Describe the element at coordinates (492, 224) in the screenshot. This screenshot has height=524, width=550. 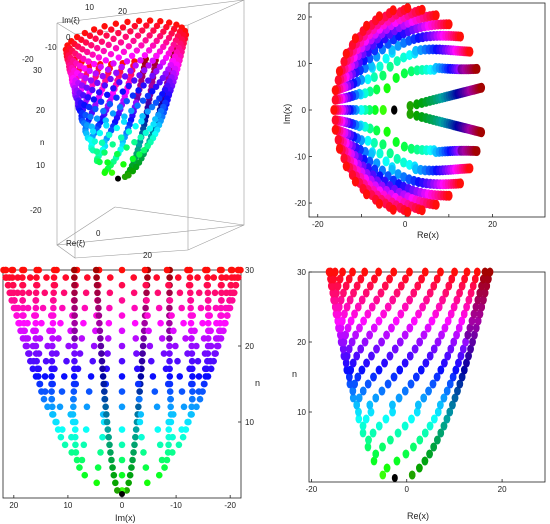
I see `x-tick-label: 20` at that location.